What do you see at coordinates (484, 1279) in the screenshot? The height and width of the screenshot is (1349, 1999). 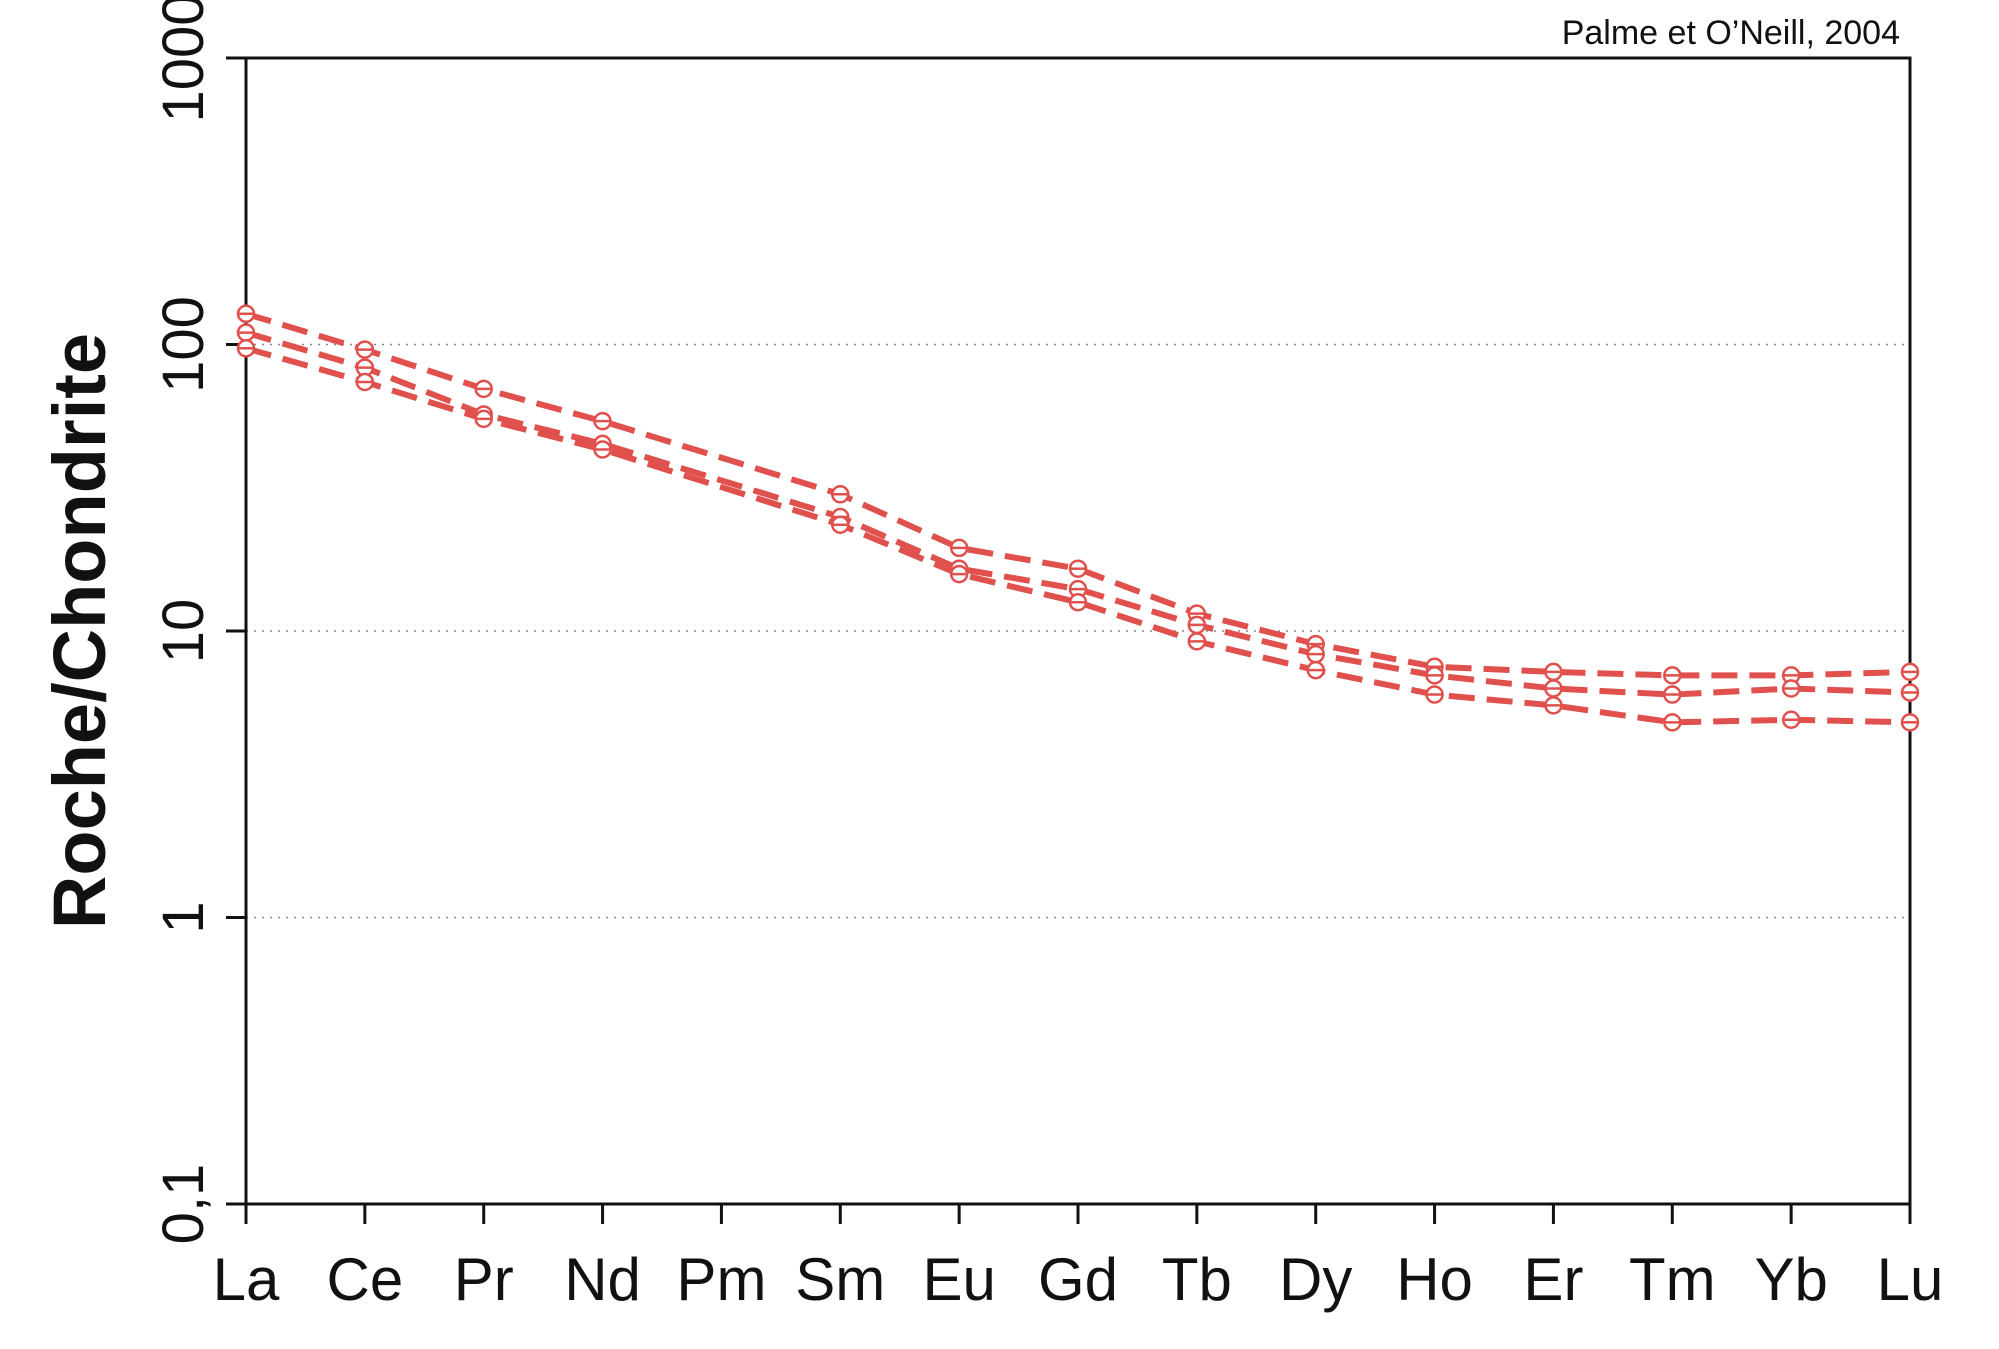 I see `x-tick-label: Pr` at bounding box center [484, 1279].